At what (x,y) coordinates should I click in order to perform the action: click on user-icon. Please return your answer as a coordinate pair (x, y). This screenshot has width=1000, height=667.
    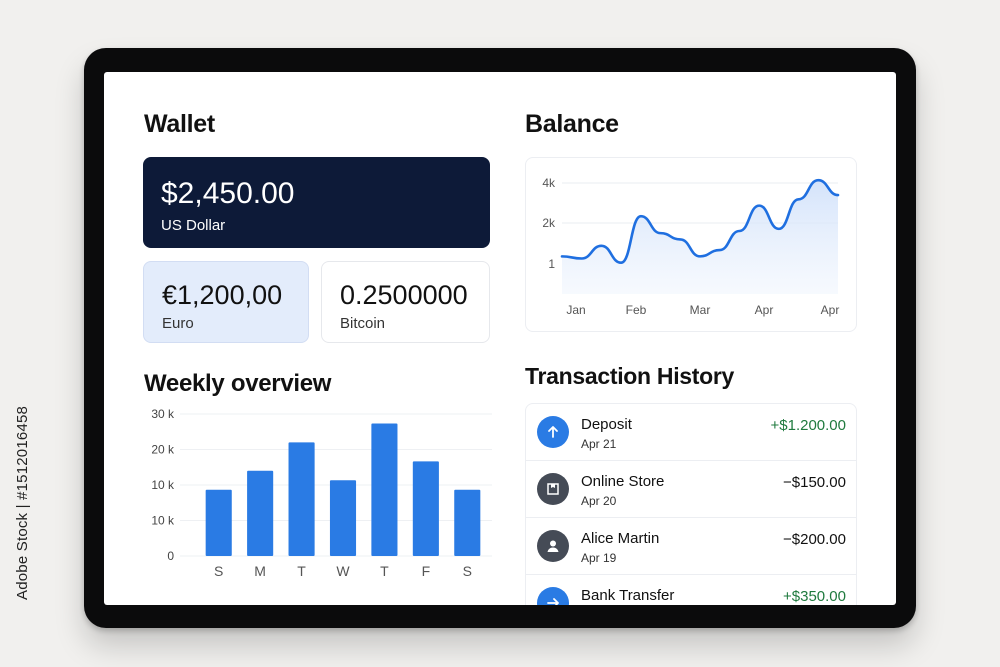
    Looking at the image, I should click on (553, 546).